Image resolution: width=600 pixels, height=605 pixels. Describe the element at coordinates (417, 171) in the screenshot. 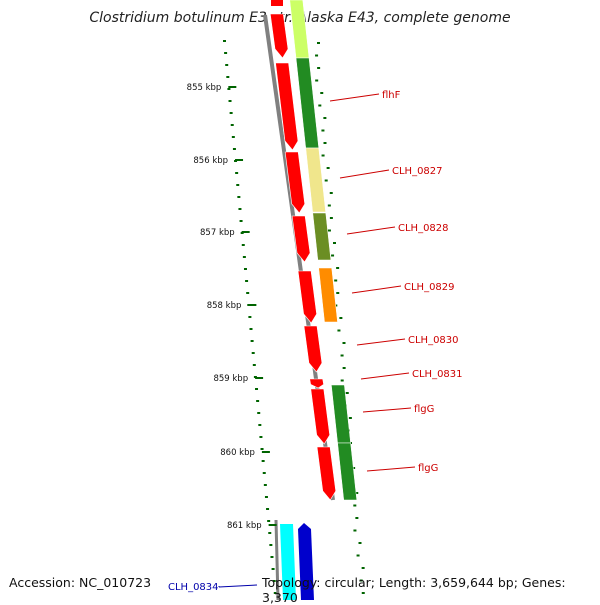

I see `gene-label: CLH_0827` at that location.